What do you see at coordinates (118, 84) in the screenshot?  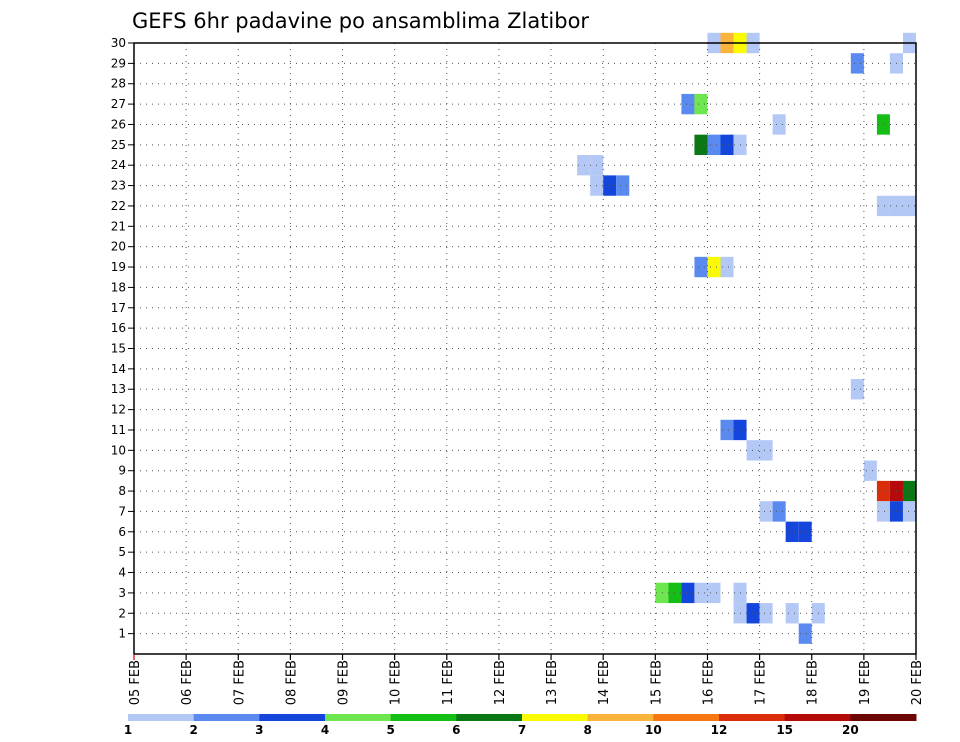 I see `y-tick-label: 28` at bounding box center [118, 84].